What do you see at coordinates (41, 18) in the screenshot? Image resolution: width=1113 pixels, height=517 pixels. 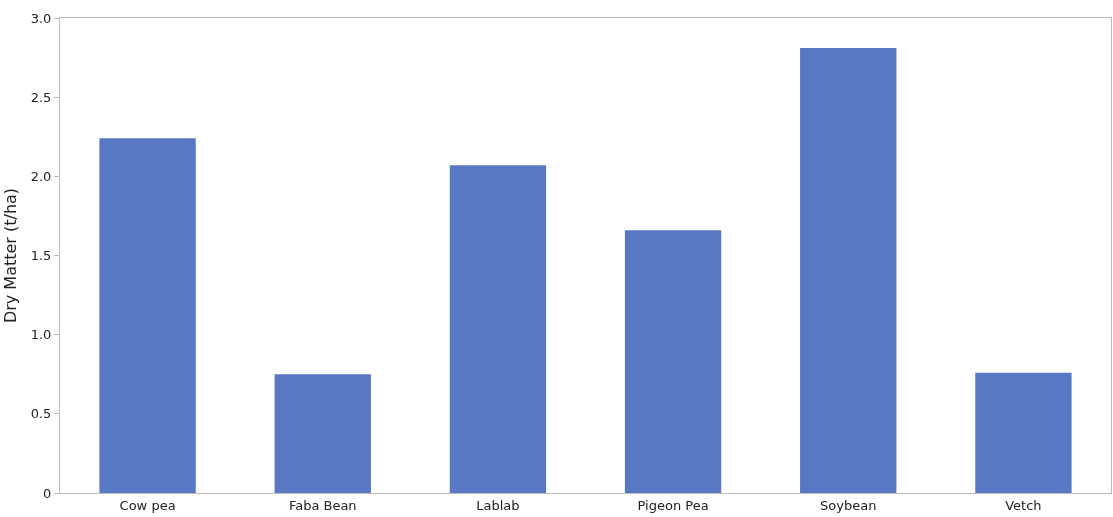 I see `y-tick-label: 3.0` at bounding box center [41, 18].